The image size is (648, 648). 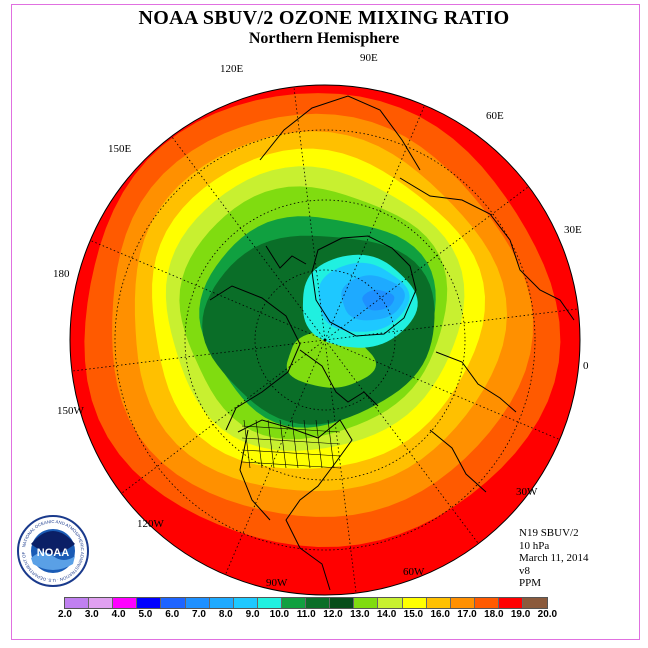 I want to click on longitude-label-90w: 90W, so click(x=277, y=583).